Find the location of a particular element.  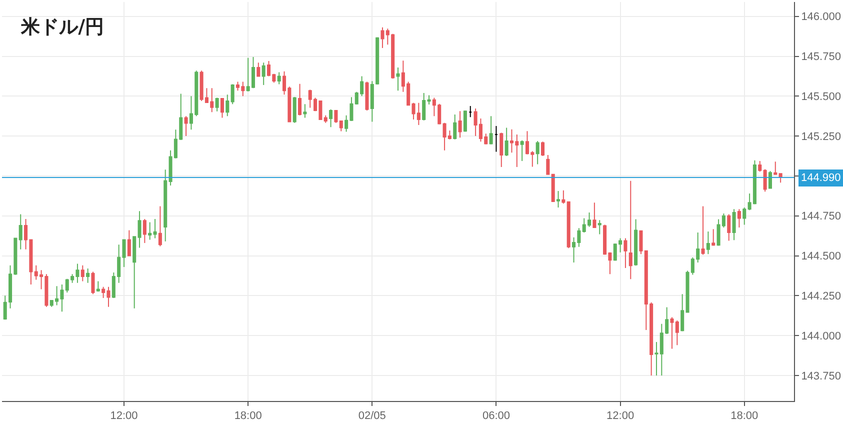

y-tick-label: 145.750 is located at coordinates (821, 57).